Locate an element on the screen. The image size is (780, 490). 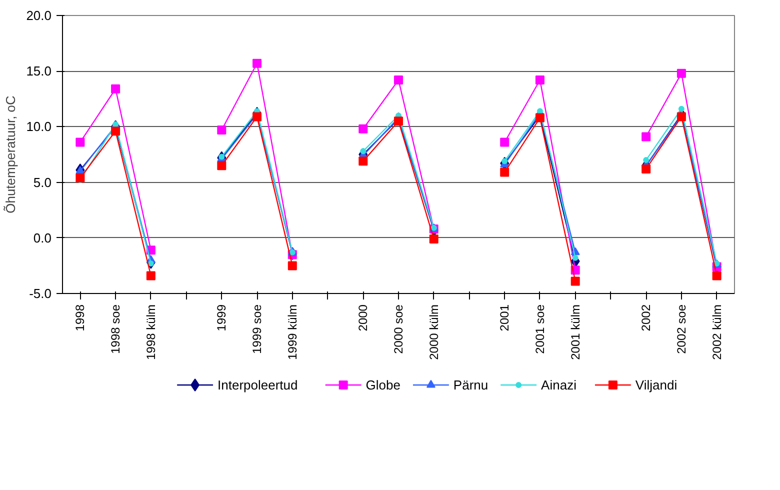
x-tick-label: 1998 is located at coordinates (80, 318).